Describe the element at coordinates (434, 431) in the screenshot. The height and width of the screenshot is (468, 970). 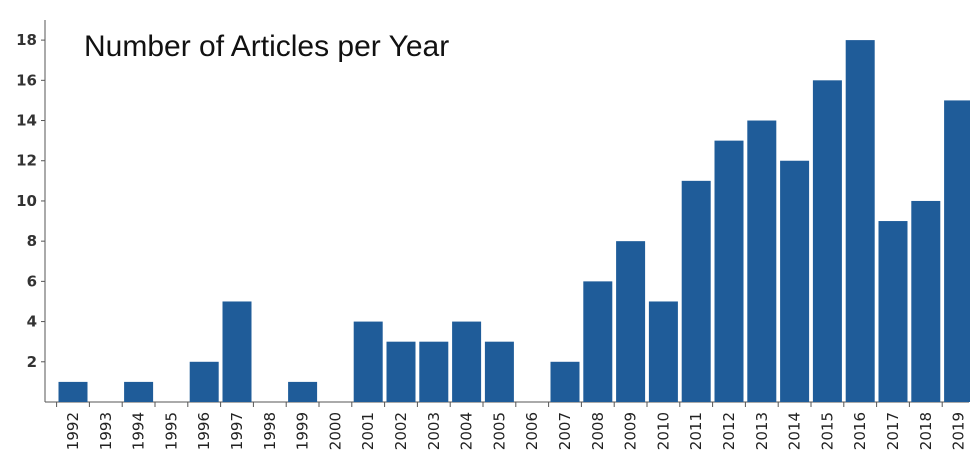
I see `x-tick-label: 2003` at that location.